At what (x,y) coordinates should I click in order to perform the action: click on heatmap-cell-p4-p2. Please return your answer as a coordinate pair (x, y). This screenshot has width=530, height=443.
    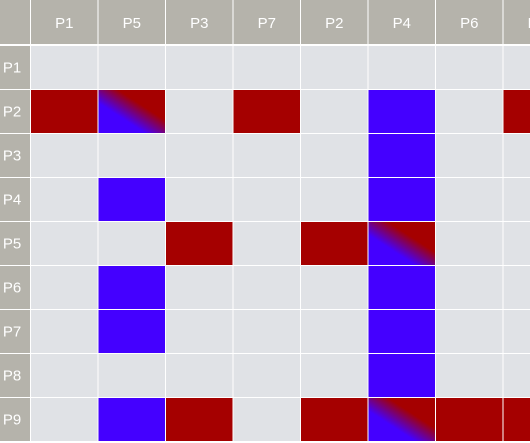
    Looking at the image, I should click on (334, 199).